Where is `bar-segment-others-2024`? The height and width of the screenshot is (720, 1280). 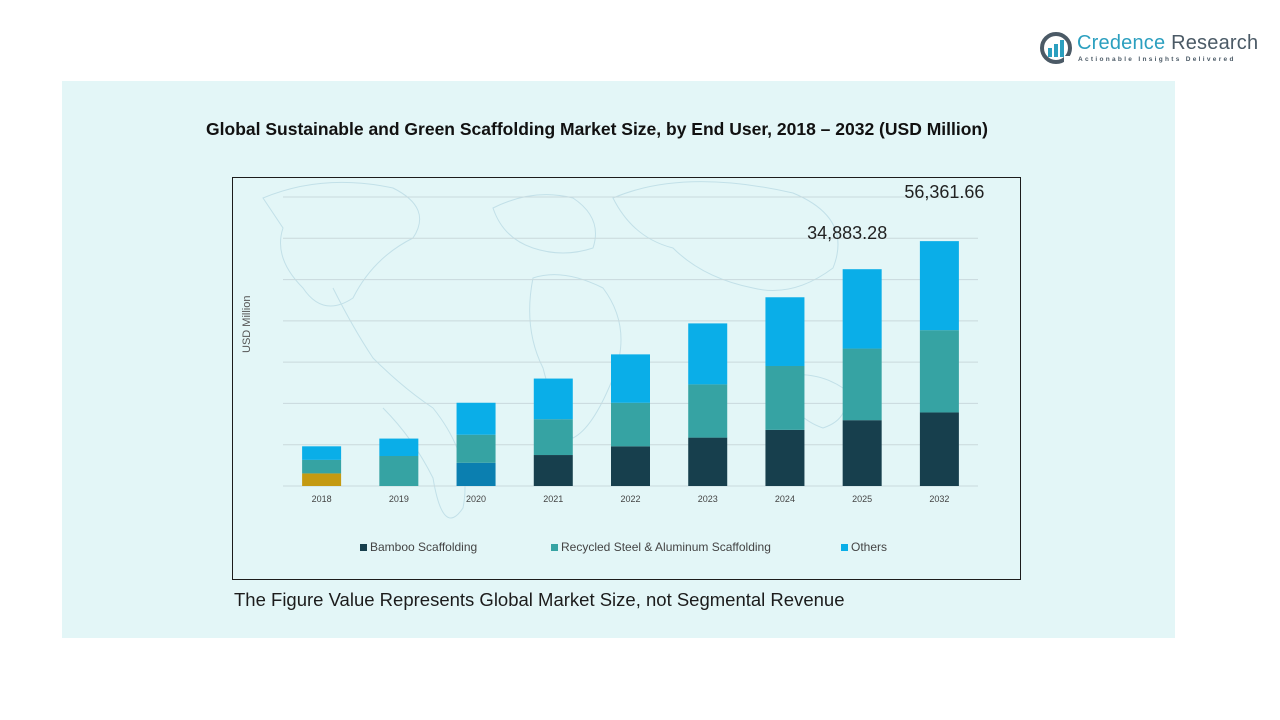
bar-segment-others-2024 is located at coordinates (785, 331).